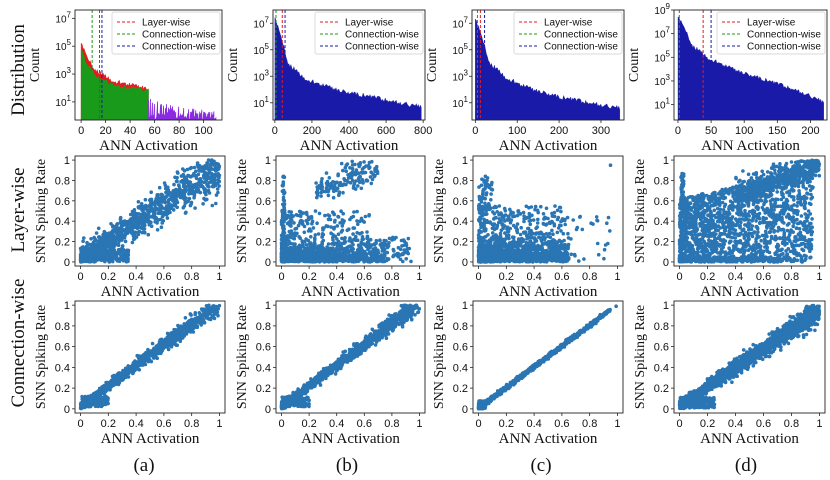  What do you see at coordinates (35, 65) in the screenshot?
I see `y-axis-label: Count` at bounding box center [35, 65].